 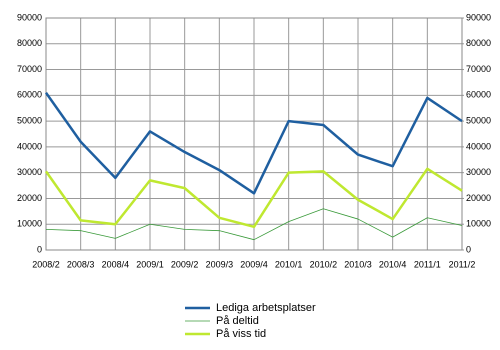 What do you see at coordinates (29, 146) in the screenshot?
I see `y-tick-label: 40000` at bounding box center [29, 146].